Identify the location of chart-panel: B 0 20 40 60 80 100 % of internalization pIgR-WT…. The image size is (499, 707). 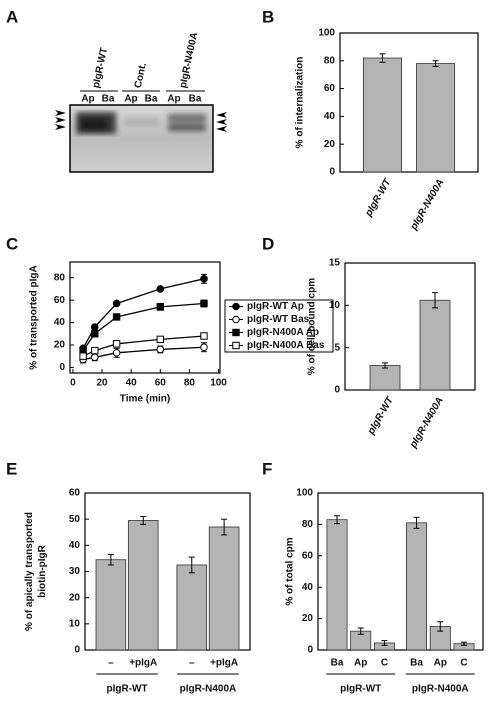
(370, 120).